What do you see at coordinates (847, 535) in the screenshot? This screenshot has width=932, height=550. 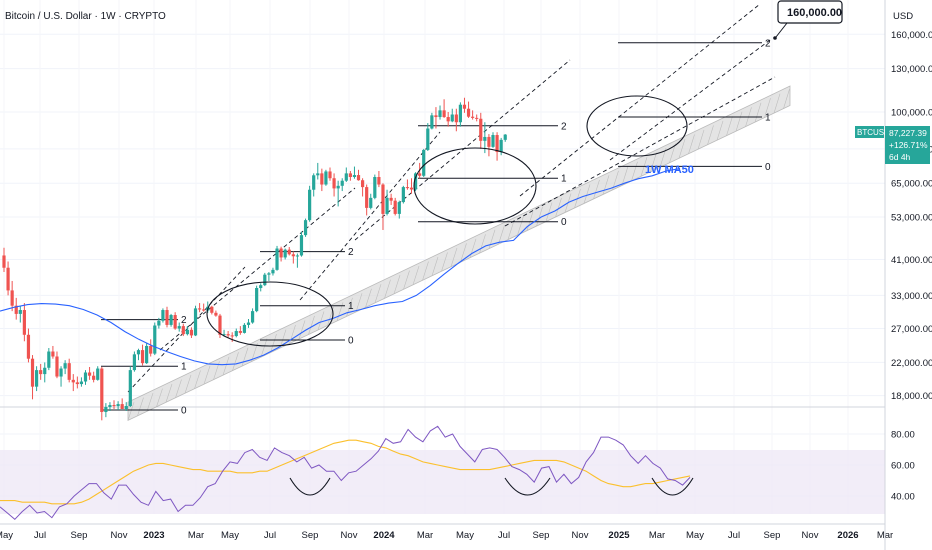 I see `time-tick-label: 2026` at bounding box center [847, 535].